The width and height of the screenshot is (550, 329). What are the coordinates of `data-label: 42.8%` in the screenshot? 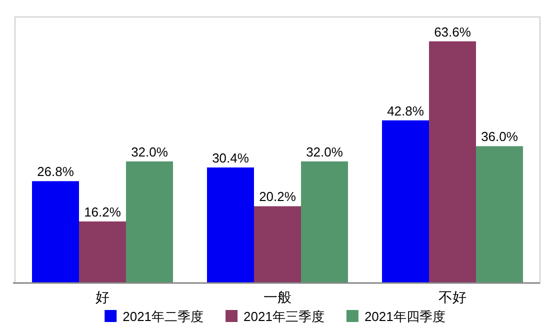 It's located at (405, 110).